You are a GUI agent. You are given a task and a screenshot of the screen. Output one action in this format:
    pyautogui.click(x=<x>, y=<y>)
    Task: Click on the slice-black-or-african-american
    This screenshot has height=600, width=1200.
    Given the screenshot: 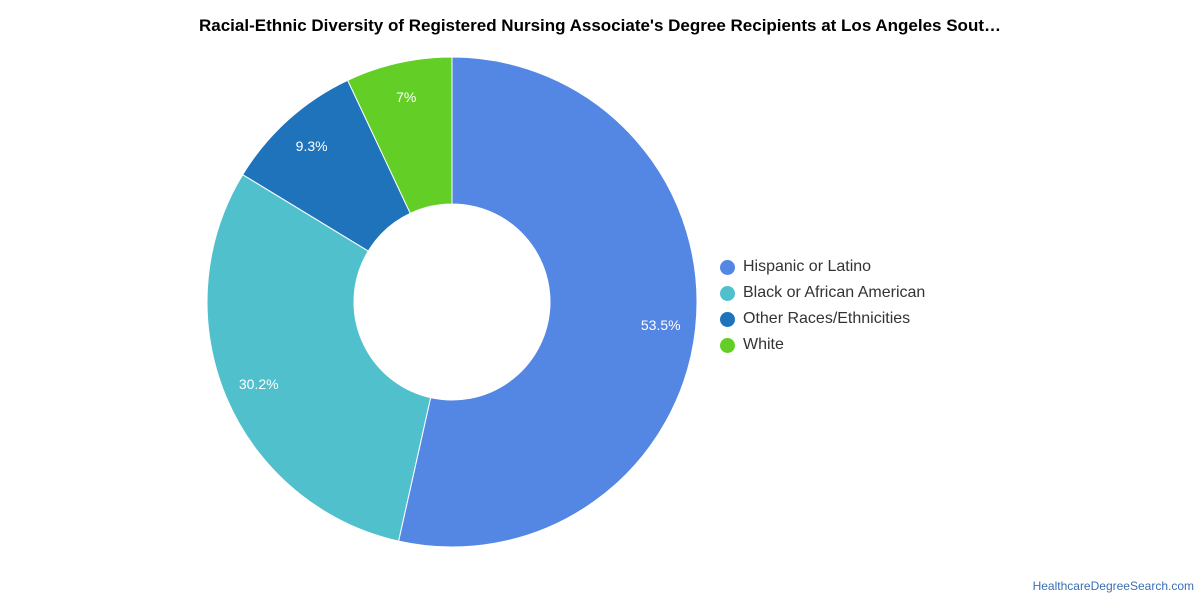 What is the action you would take?
    pyautogui.click(x=319, y=357)
    